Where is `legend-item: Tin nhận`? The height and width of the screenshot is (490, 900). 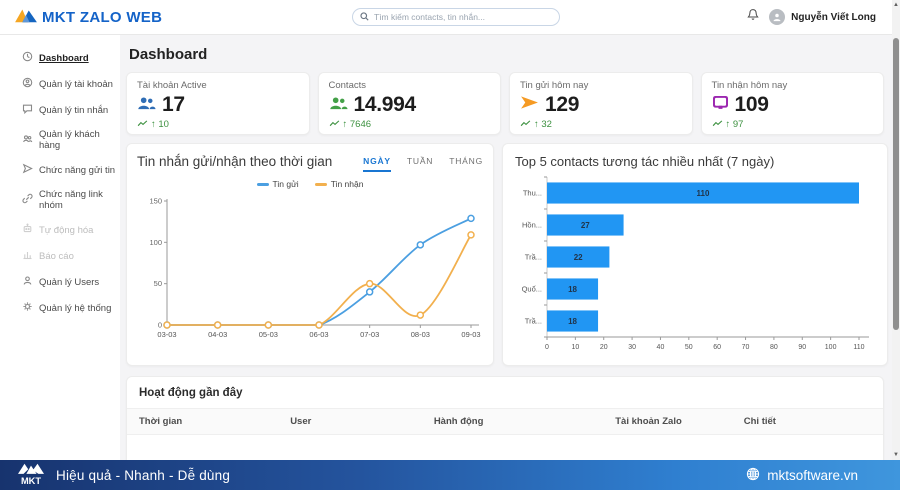 legend-item: Tin nhận is located at coordinates (338, 184).